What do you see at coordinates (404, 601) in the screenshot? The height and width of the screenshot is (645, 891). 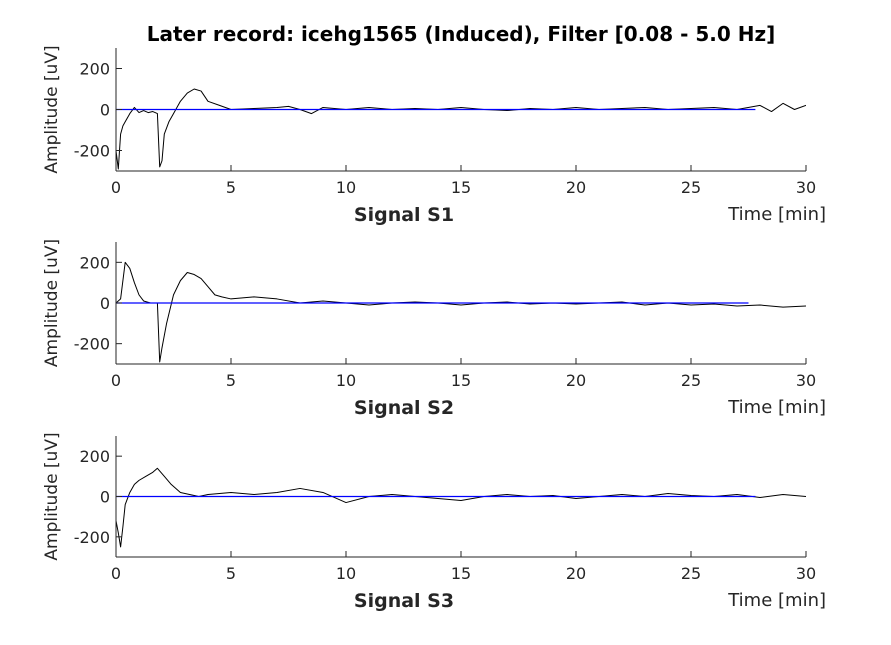 I see `x-axis-label: Signal S3` at bounding box center [404, 601].